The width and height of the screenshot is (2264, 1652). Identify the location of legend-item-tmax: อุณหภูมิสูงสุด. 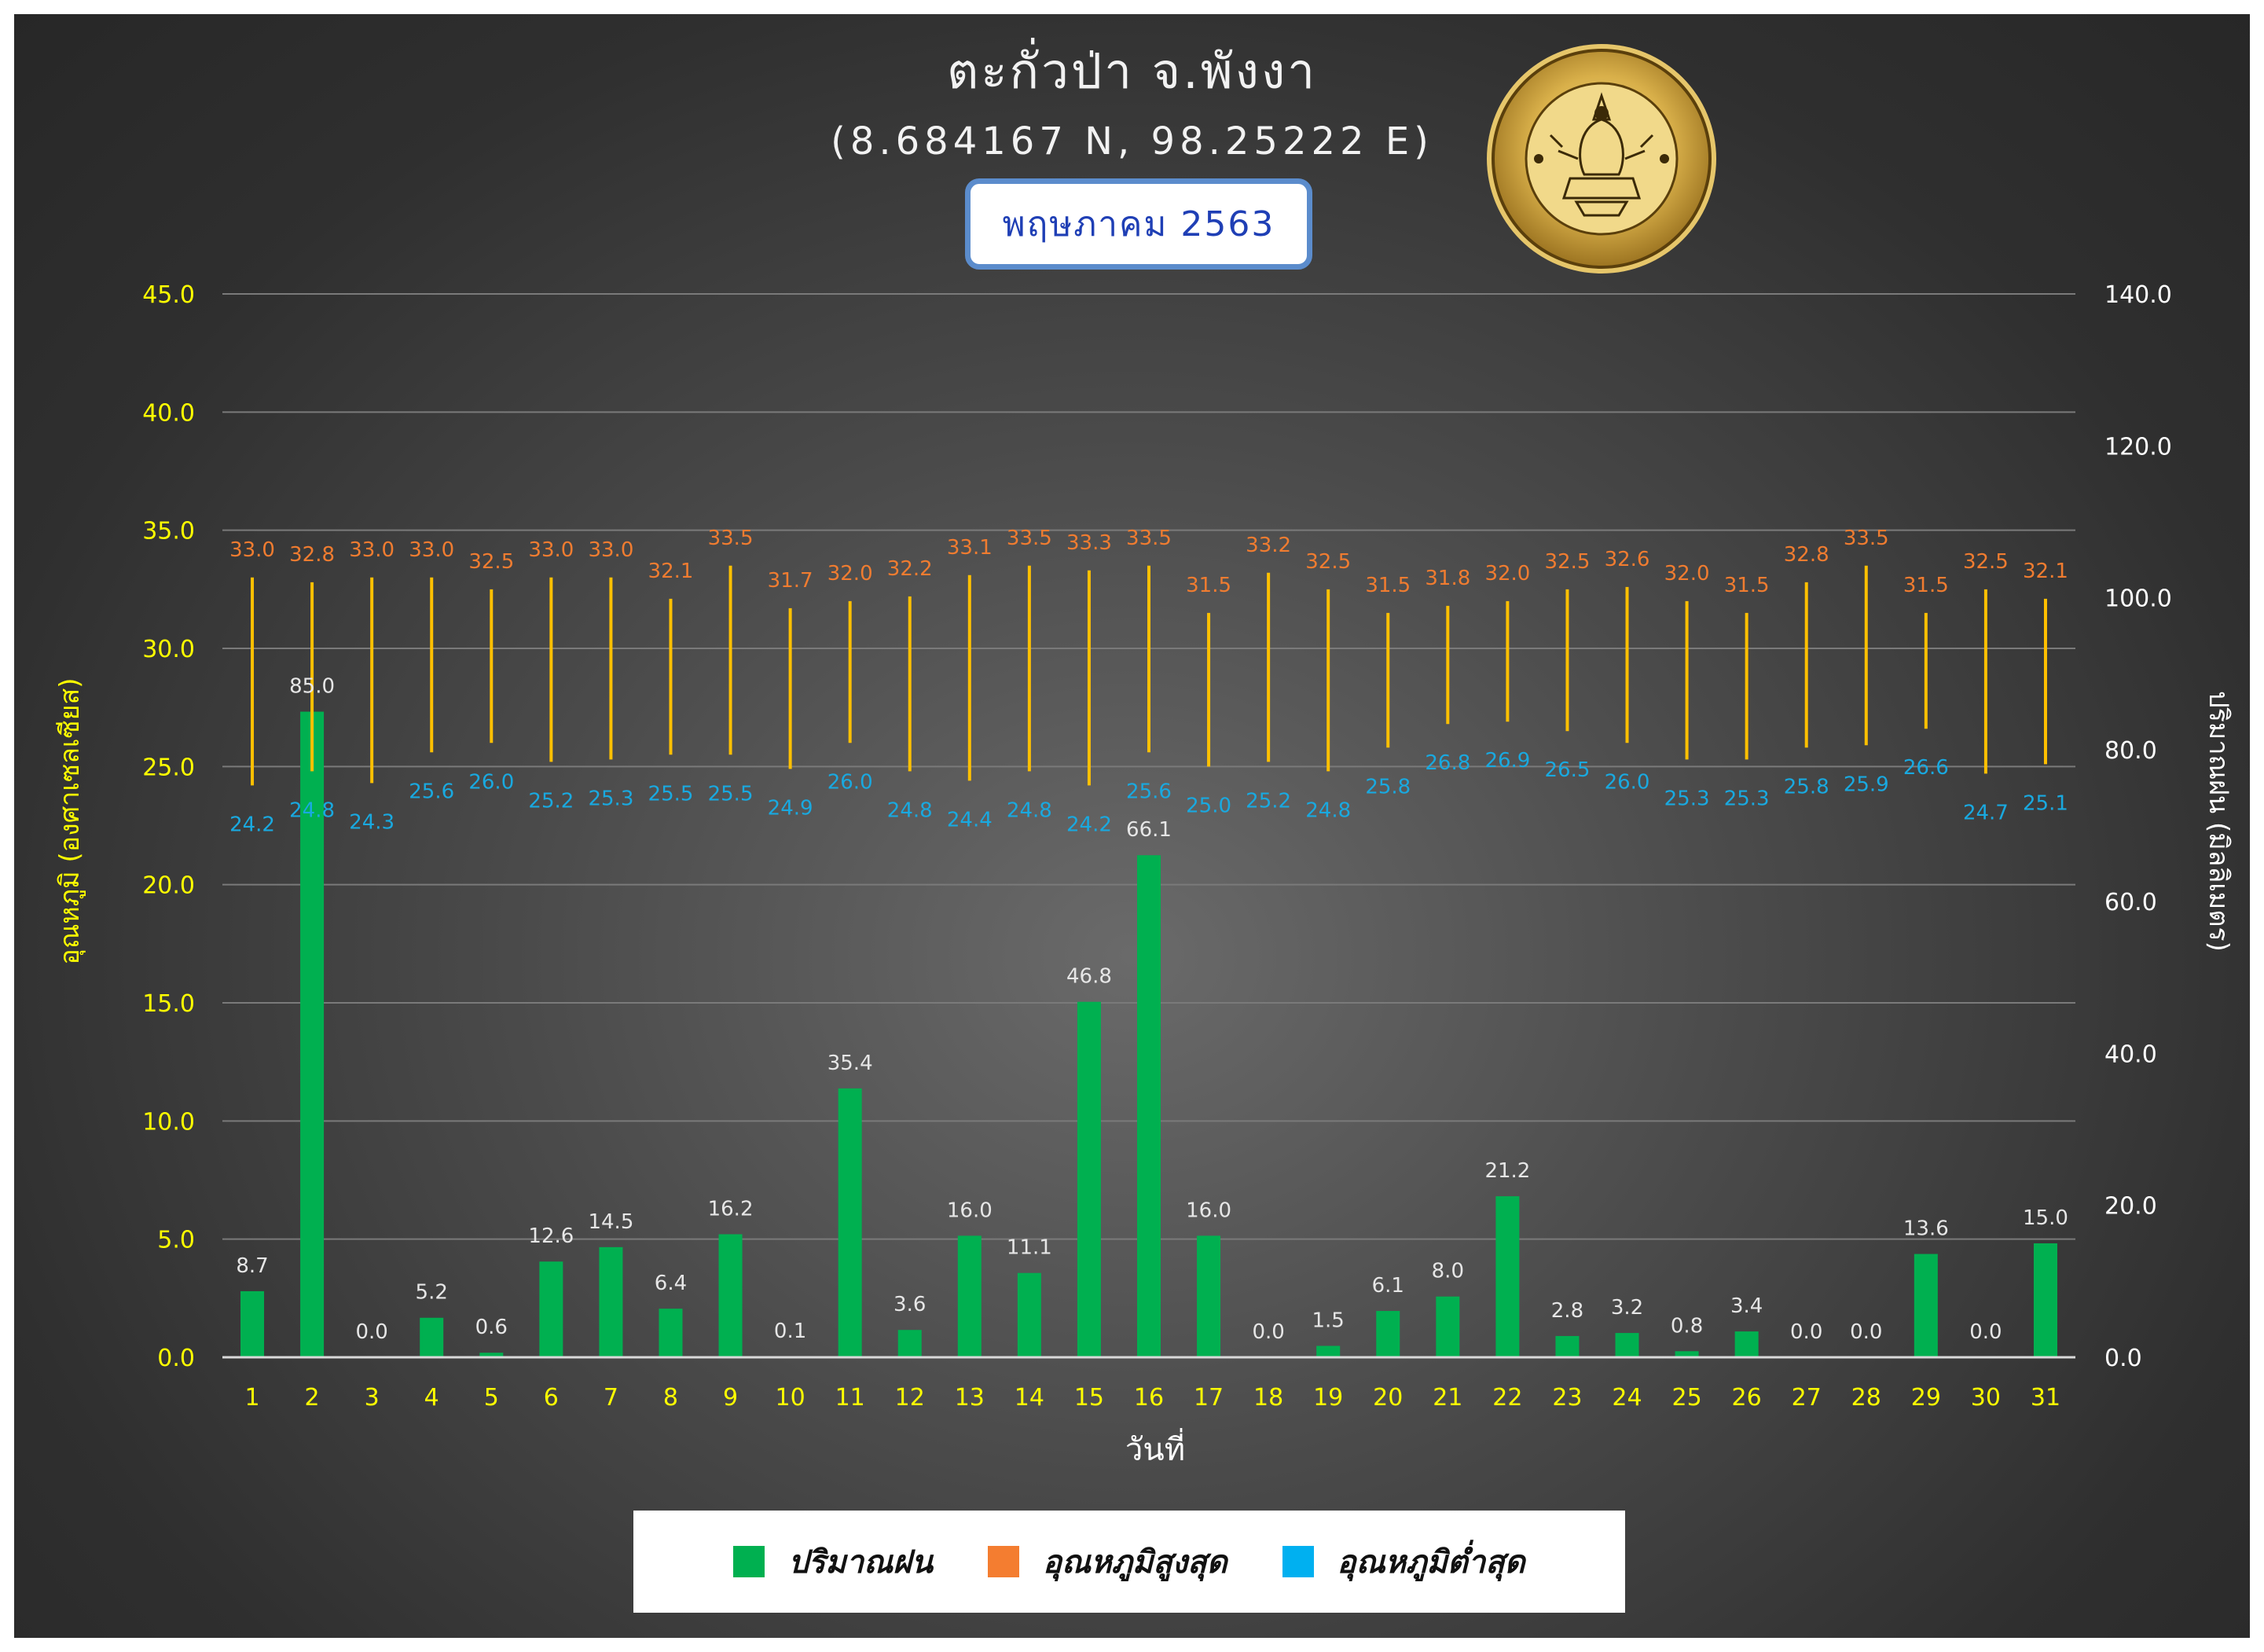
(1107, 1561).